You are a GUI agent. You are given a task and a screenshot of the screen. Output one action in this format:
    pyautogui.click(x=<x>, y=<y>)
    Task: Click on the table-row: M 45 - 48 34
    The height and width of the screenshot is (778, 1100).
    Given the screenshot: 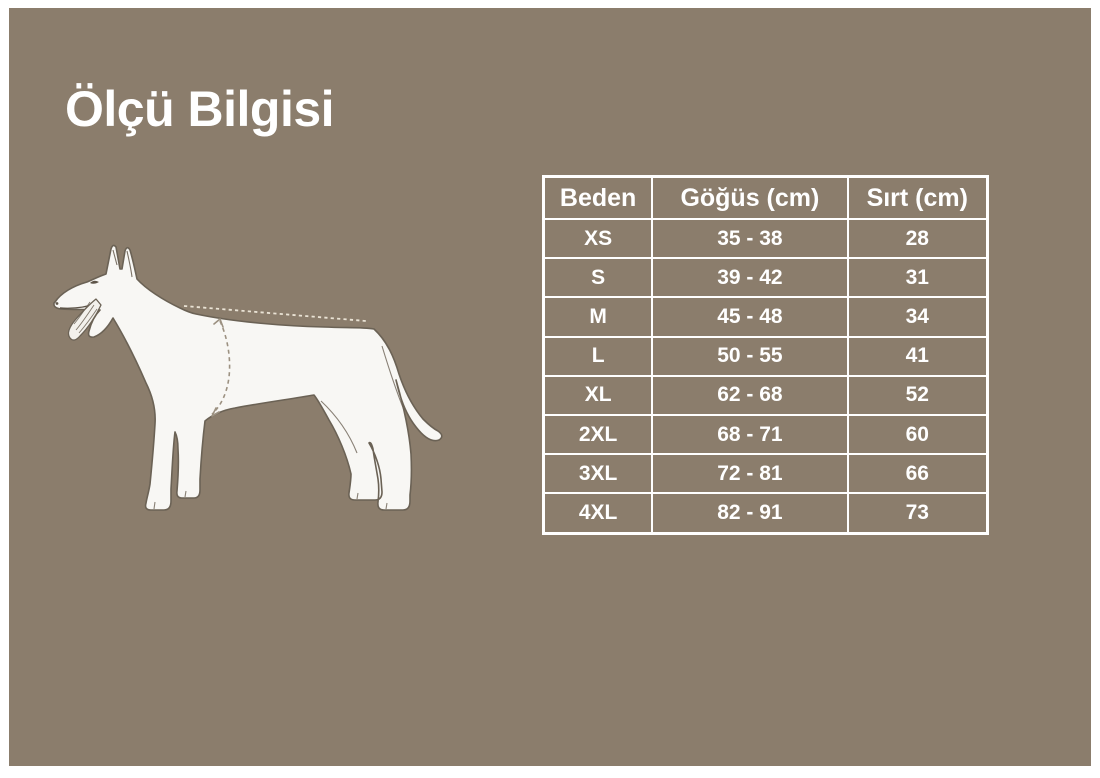 What is the action you would take?
    pyautogui.click(x=765, y=317)
    